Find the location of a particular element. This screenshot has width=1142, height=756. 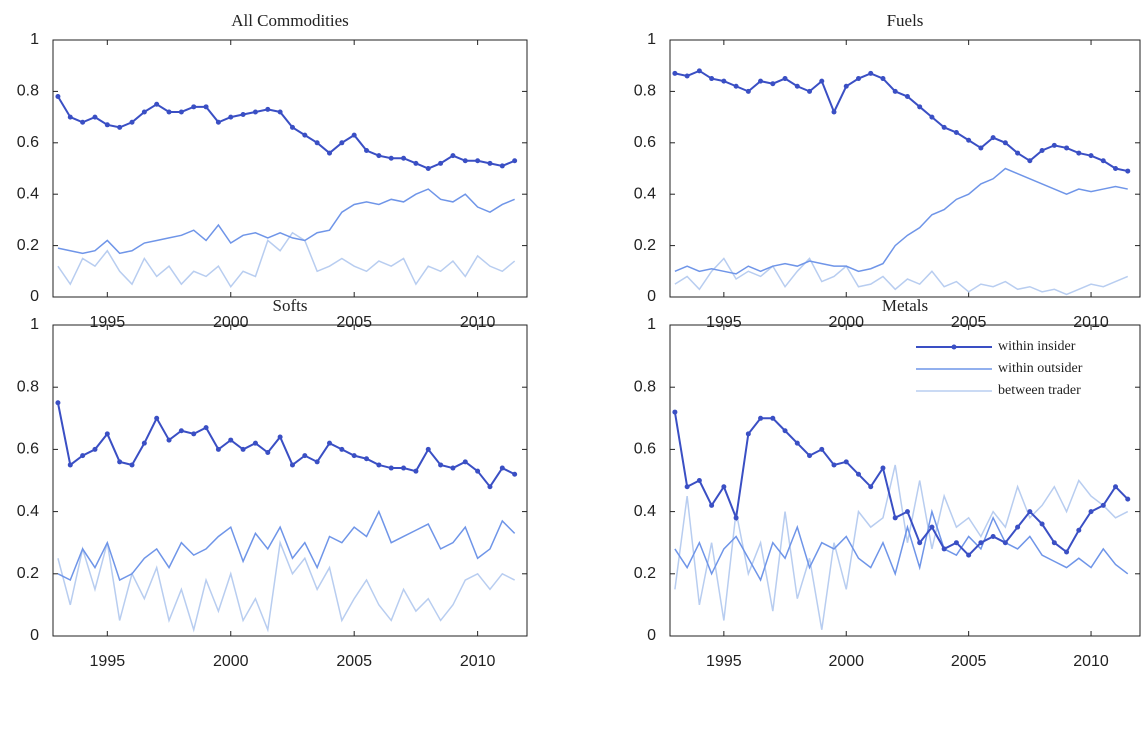

chart-title: Metals is located at coordinates (905, 305).